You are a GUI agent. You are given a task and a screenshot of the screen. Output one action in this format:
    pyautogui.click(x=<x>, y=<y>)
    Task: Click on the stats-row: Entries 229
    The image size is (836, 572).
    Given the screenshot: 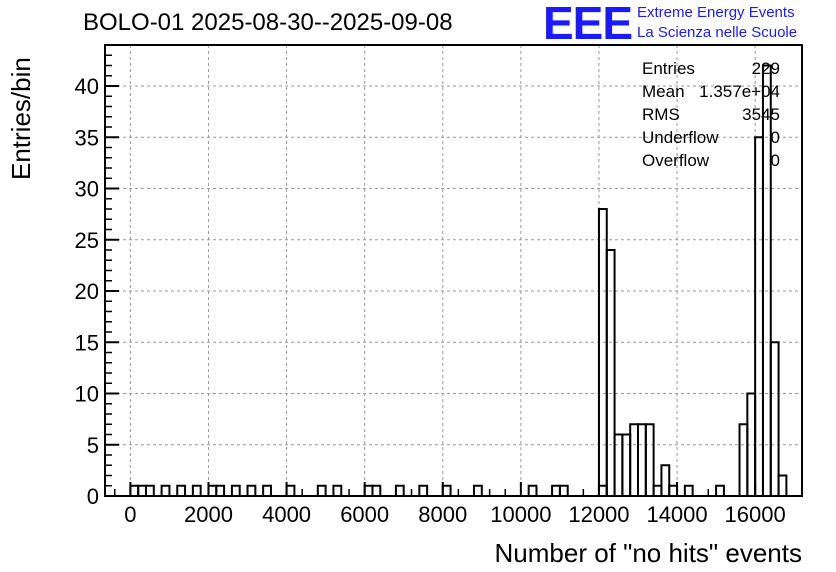 What is the action you would take?
    pyautogui.click(x=711, y=70)
    